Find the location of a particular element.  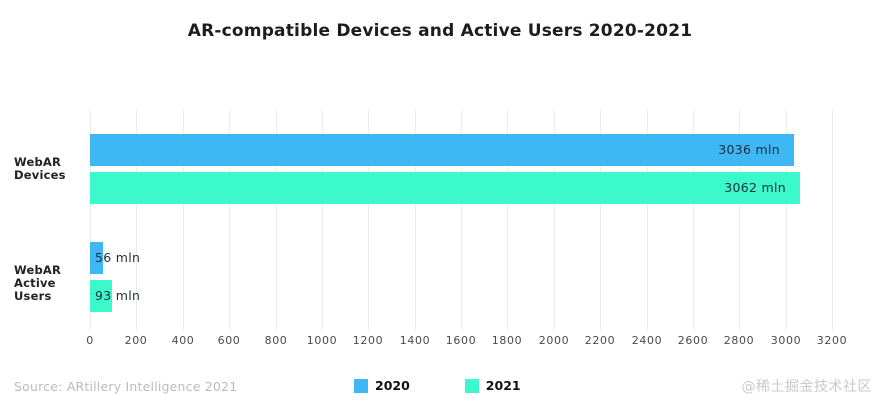

legend-item-2021: 2021 is located at coordinates (492, 385).